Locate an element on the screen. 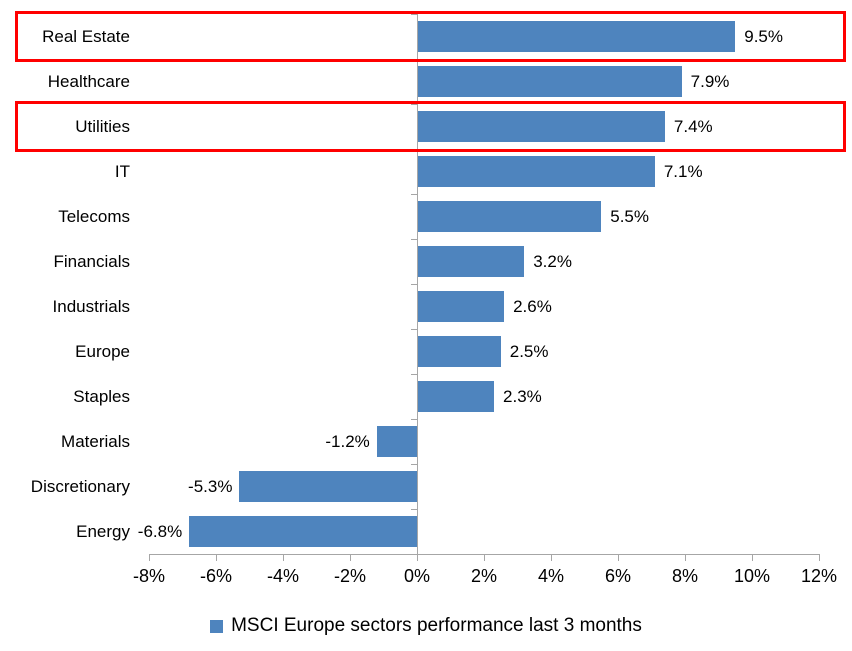 The height and width of the screenshot is (651, 852). chart-row: Energy -6.8% is located at coordinates (426, 531).